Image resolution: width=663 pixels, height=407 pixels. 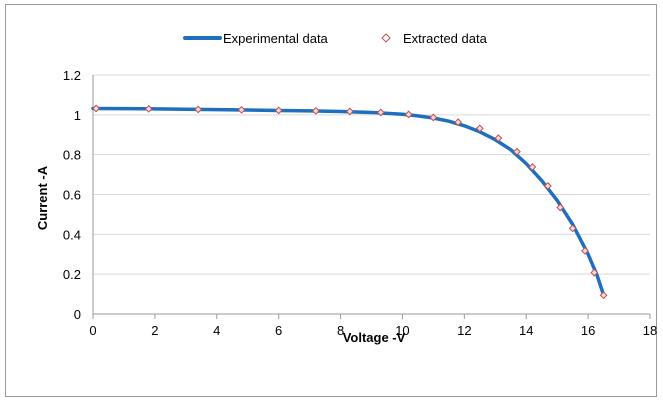 I want to click on x-tick-label: 18, so click(x=650, y=330).